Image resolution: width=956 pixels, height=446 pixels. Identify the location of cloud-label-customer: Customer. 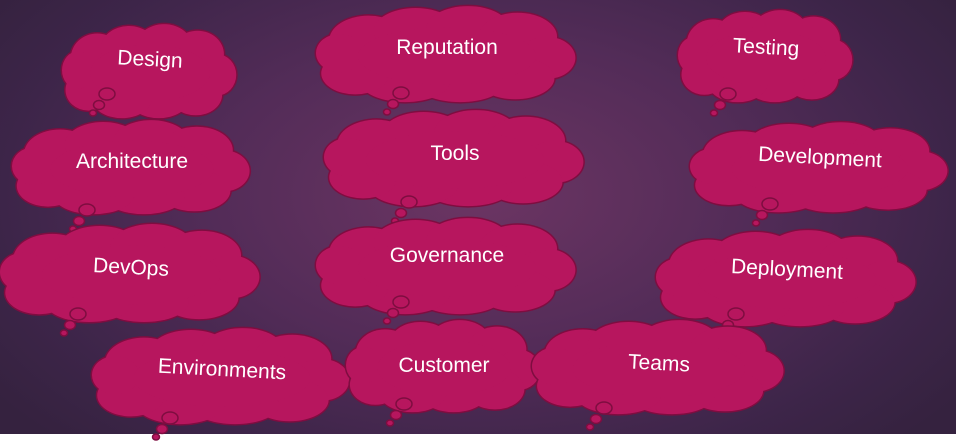
(444, 365).